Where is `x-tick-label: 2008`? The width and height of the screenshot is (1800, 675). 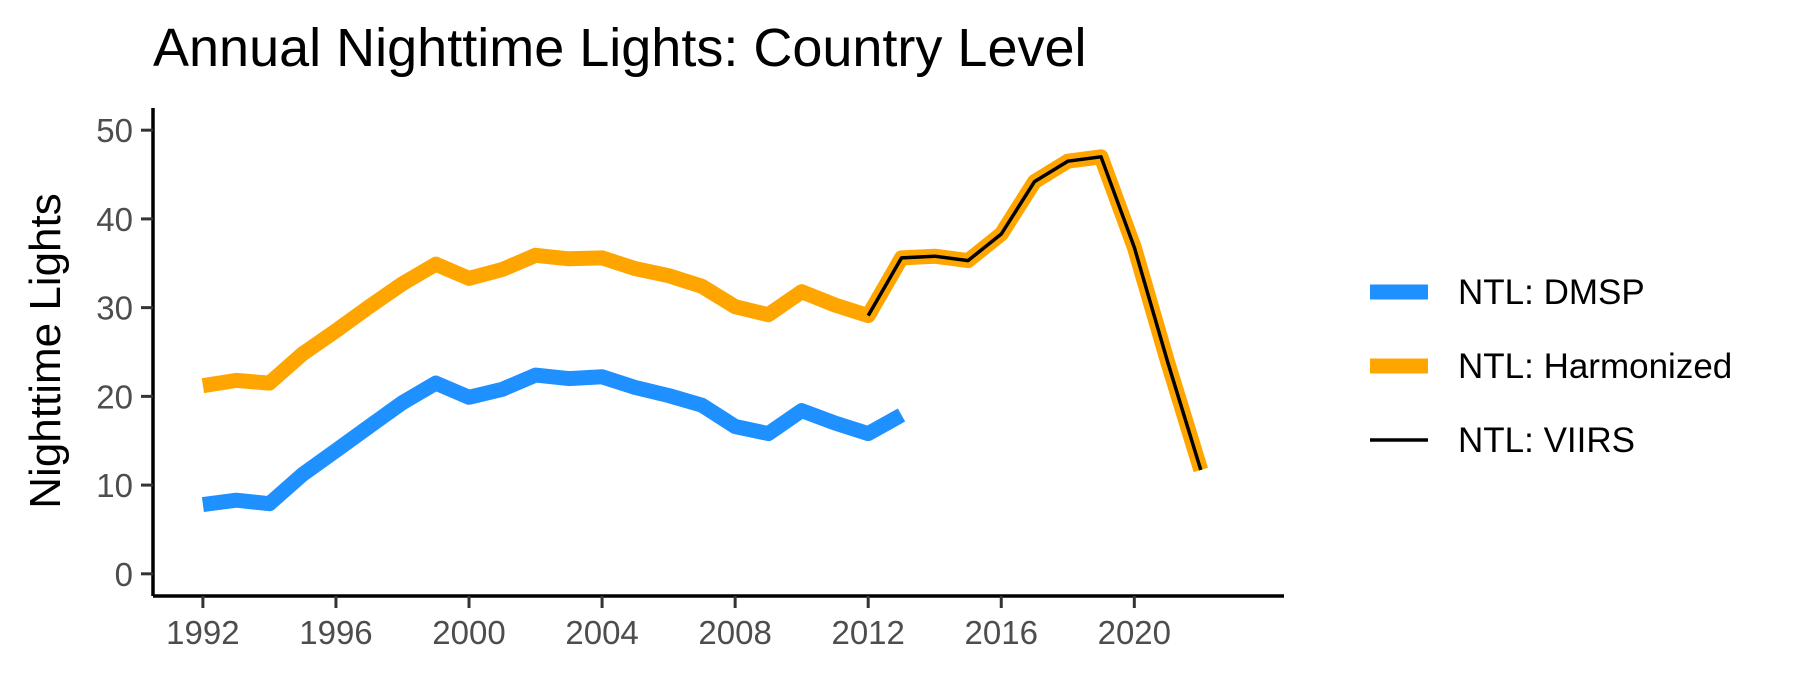
x-tick-label: 2008 is located at coordinates (734, 632).